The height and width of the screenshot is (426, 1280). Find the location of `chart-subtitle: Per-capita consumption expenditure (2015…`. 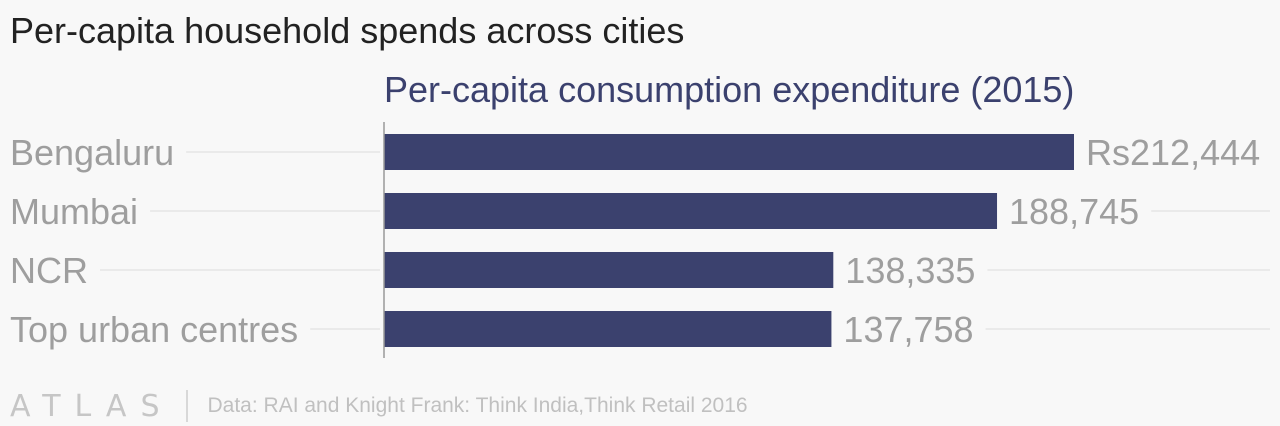

chart-subtitle: Per-capita consumption expenditure (2015… is located at coordinates (729, 89).